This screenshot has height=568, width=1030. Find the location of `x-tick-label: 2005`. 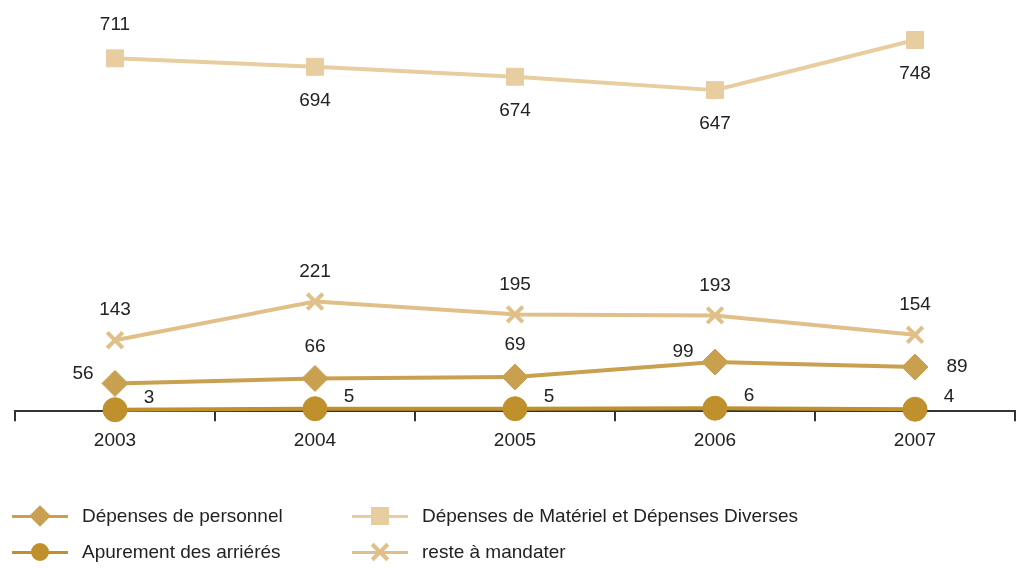

x-tick-label: 2005 is located at coordinates (515, 439).